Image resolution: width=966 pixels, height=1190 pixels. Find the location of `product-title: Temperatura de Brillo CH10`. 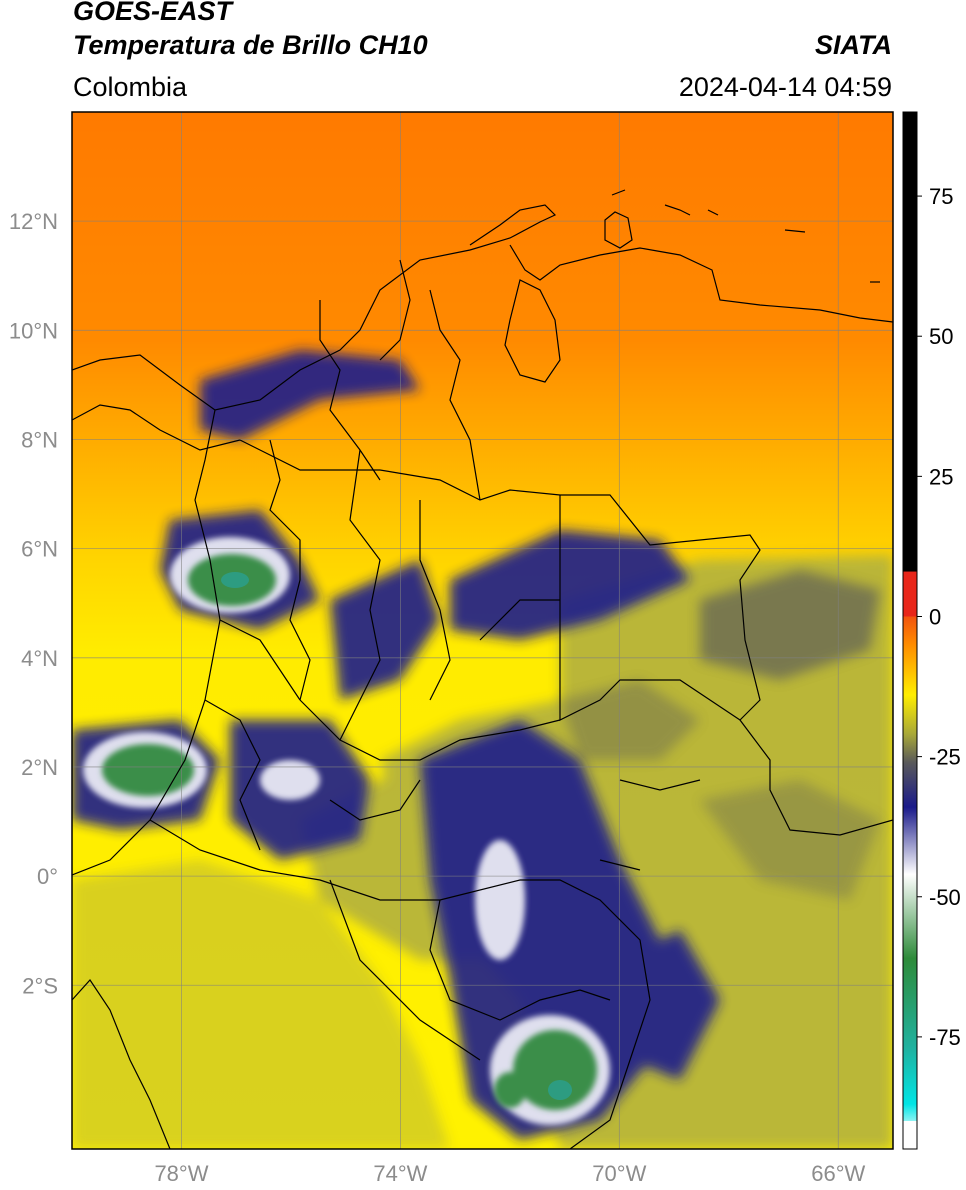

product-title: Temperatura de Brillo CH10 is located at coordinates (250, 45).